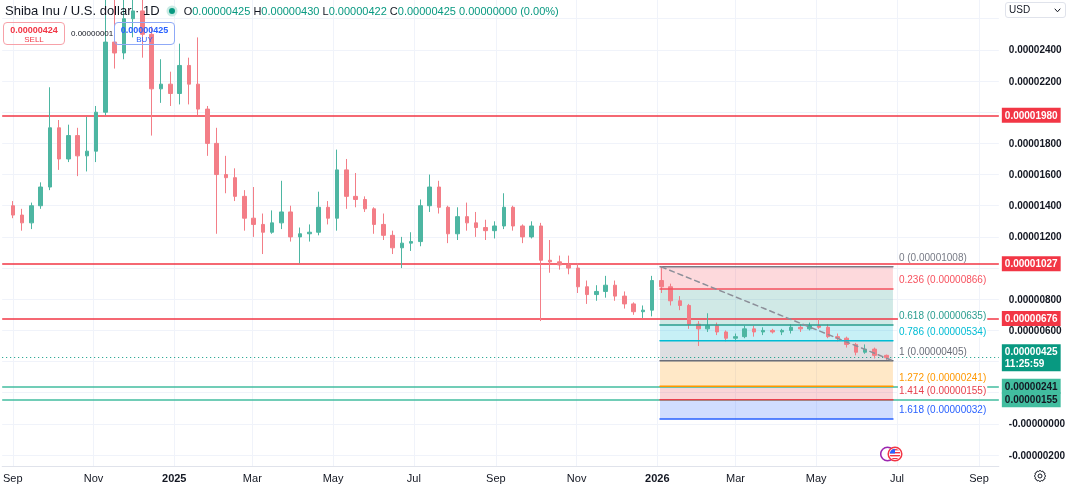 The height and width of the screenshot is (488, 1068). I want to click on series-label: 1 (0.00000405), so click(932, 352).